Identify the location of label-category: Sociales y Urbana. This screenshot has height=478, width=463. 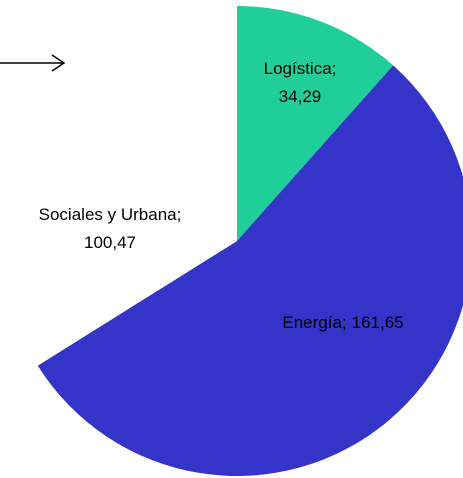
(108, 214).